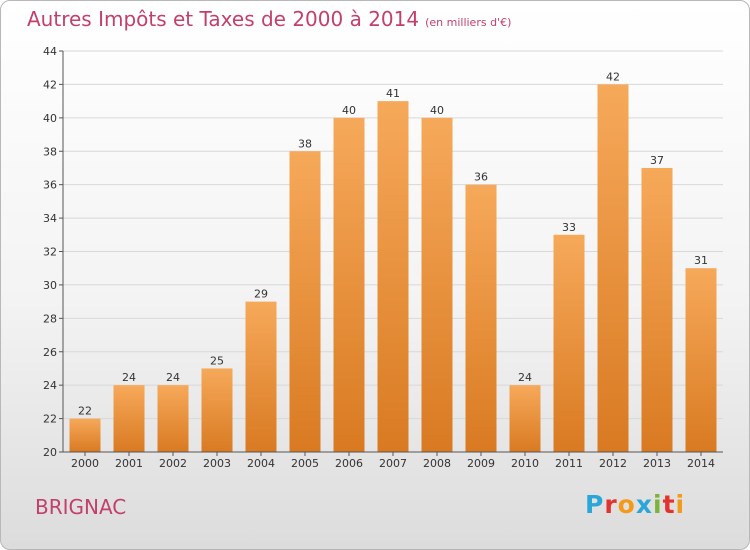 The height and width of the screenshot is (550, 750). I want to click on y-tick-label: 28, so click(50, 318).